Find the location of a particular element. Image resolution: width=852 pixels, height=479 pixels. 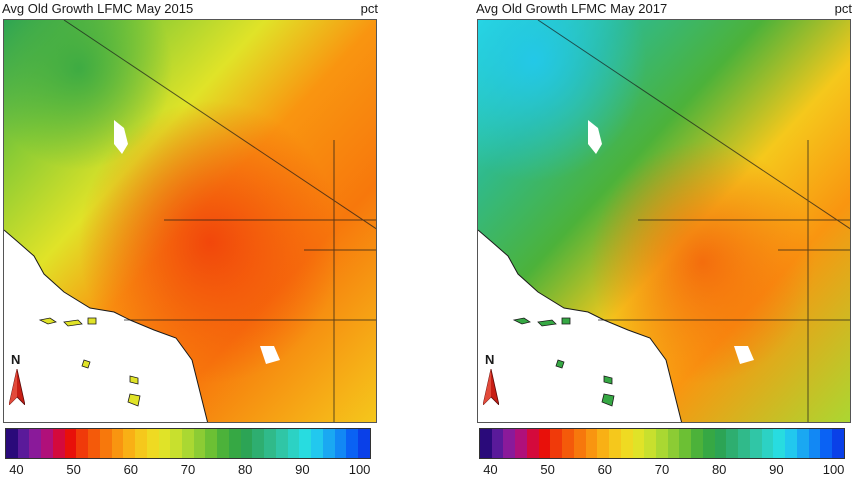

map-title: Avg Old Growth LFMC May 2015 is located at coordinates (98, 8).